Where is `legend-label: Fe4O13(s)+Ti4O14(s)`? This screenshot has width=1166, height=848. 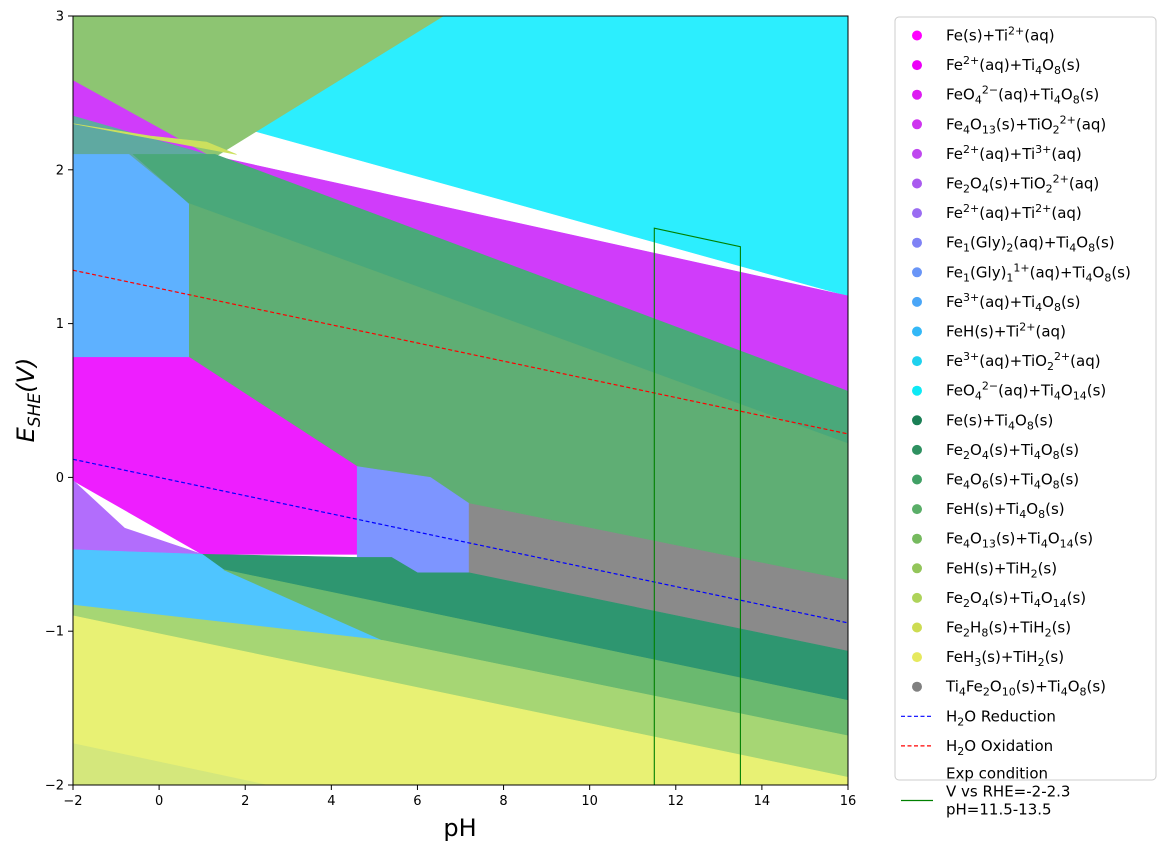
legend-label: Fe4O13(s)+Ti4O14(s) is located at coordinates (1019, 540).